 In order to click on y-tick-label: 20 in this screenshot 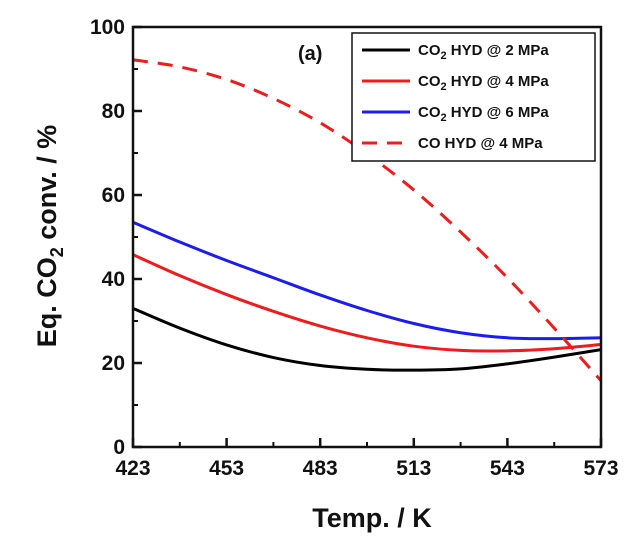, I will do `click(113, 363)`.